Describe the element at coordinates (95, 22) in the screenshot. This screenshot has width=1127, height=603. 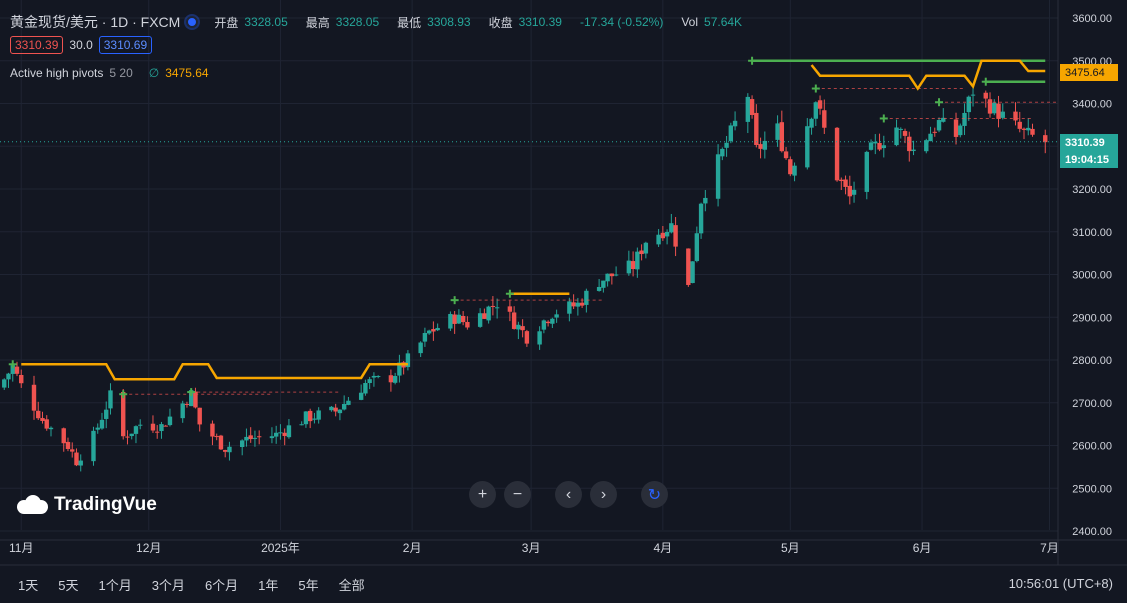
I see `chart-title: 黄金现货/美元 · 1D · FXCM` at that location.